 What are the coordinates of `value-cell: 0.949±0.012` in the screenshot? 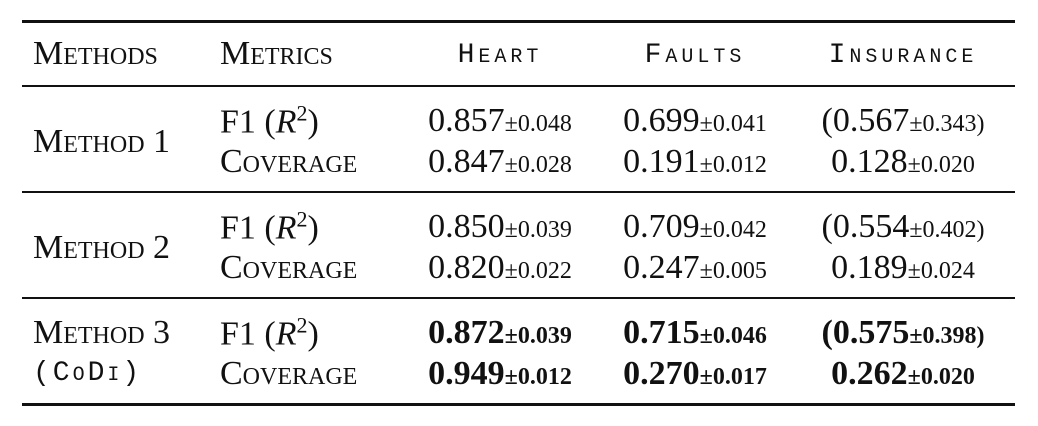 It's located at (500, 374).